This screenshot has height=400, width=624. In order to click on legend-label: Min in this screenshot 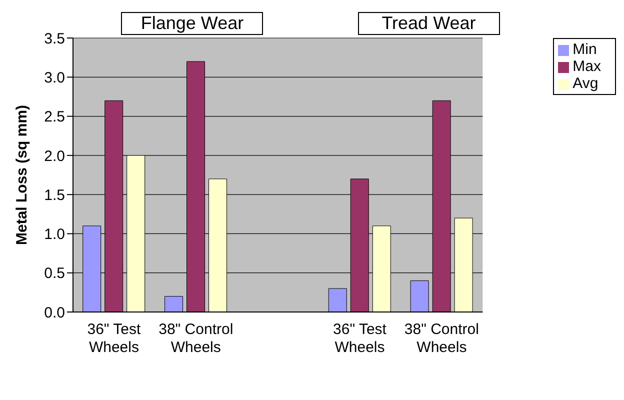, I will do `click(584, 49)`.